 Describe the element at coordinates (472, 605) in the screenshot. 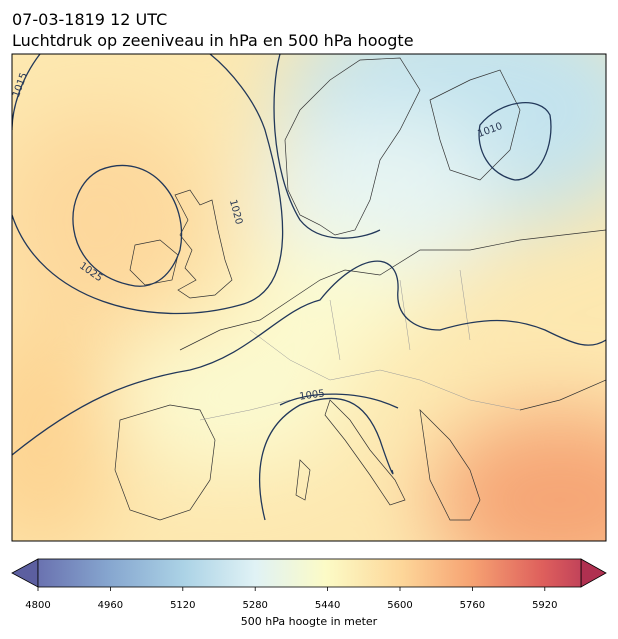

I see `colorbar-tick-label: 5760` at that location.